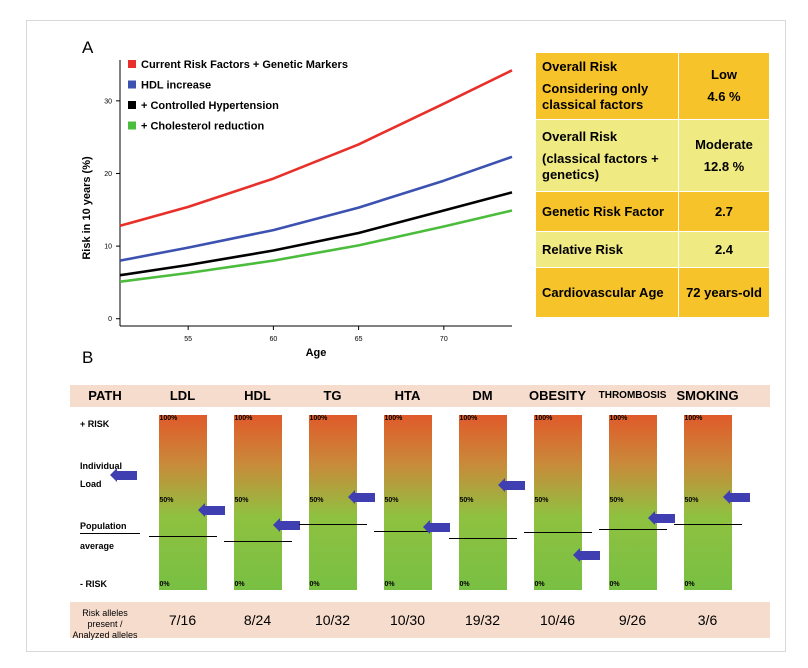 The width and height of the screenshot is (808, 668). What do you see at coordinates (257, 502) in the screenshot?
I see `risk-bar-hdl` at bounding box center [257, 502].